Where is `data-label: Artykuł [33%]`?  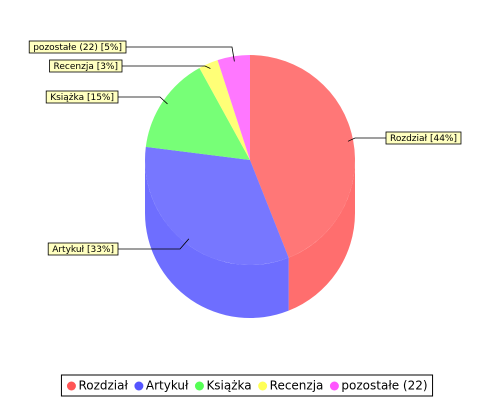
data-label: Artykuł [33%] is located at coordinates (83, 250).